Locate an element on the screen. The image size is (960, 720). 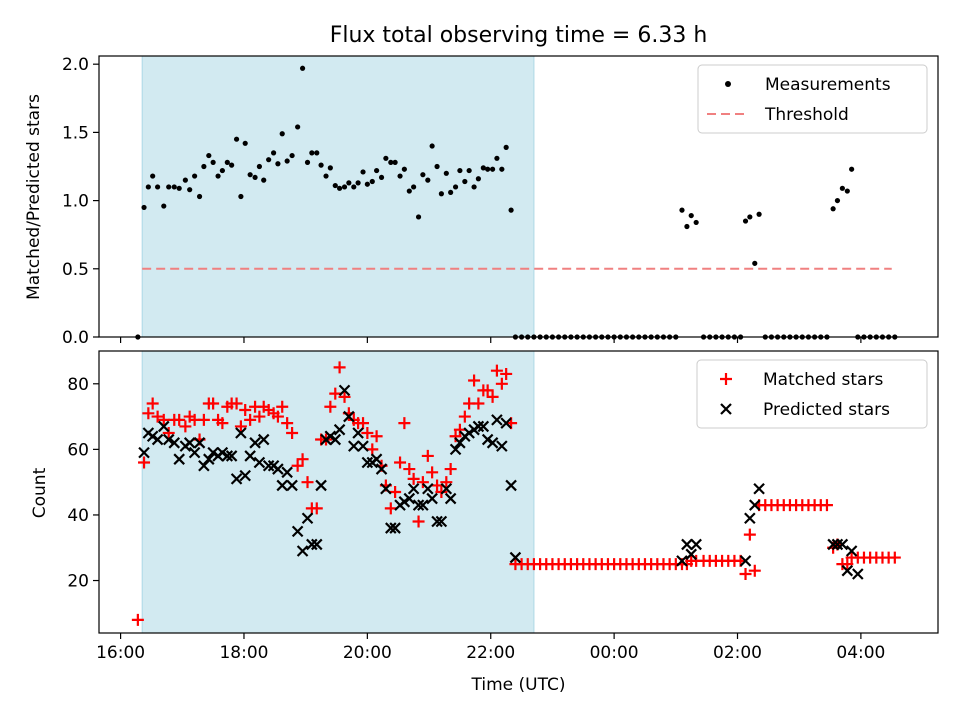
top-legend: Measurements Threshold is located at coordinates (812, 99).